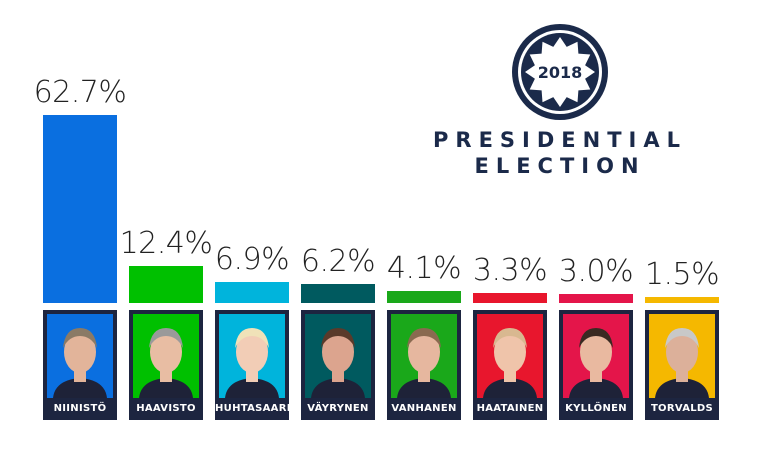 The width and height of the screenshot is (768, 466). I want to click on candidate-card: HUHTASAARI, so click(253, 365).